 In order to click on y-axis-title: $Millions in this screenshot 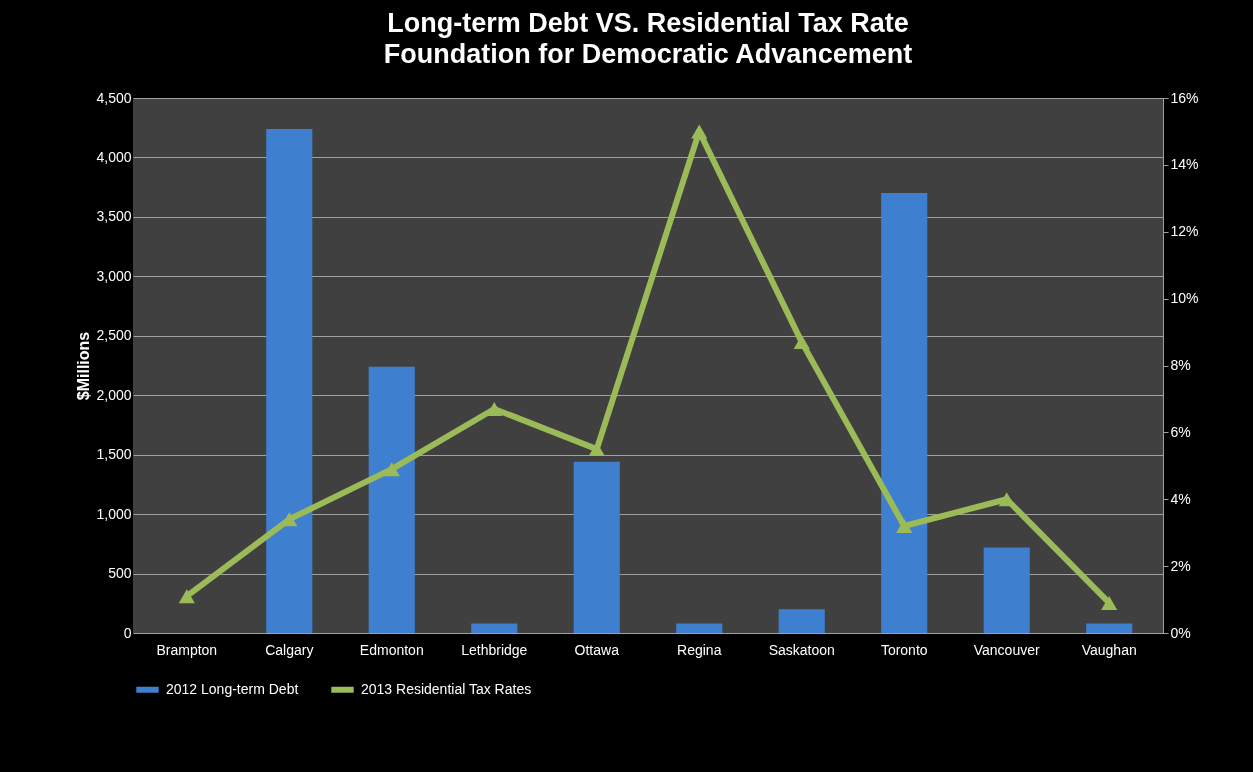, I will do `click(84, 366)`.